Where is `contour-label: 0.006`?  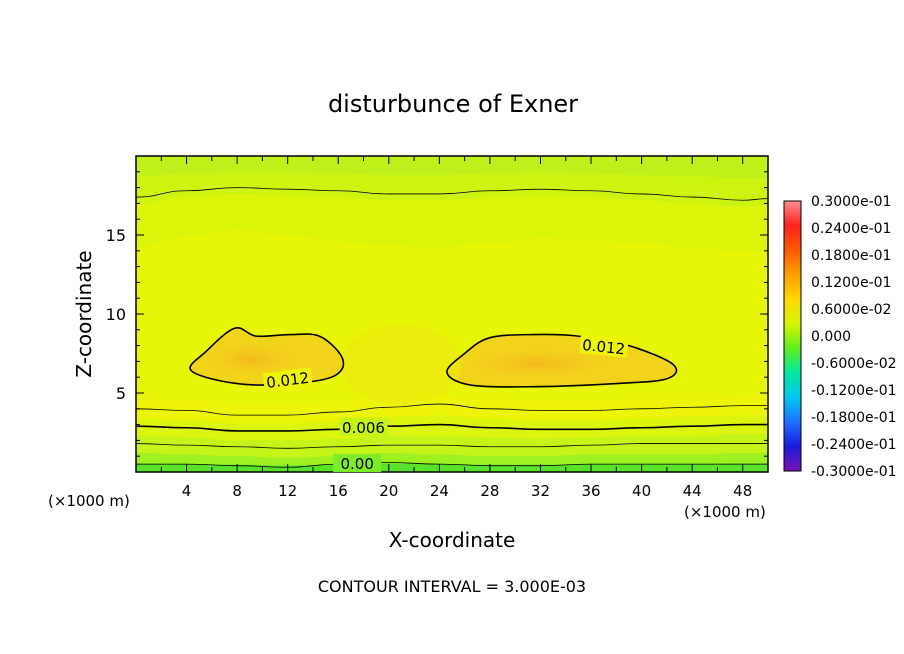 contour-label: 0.006 is located at coordinates (363, 428).